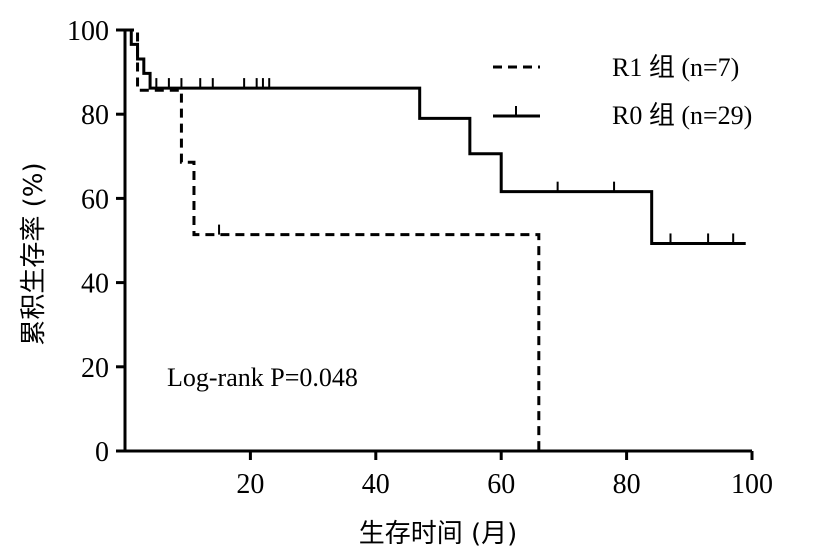 The image size is (814, 557). Describe the element at coordinates (682, 115) in the screenshot. I see `legend-label-r0: R0 组 (n=29)` at that location.